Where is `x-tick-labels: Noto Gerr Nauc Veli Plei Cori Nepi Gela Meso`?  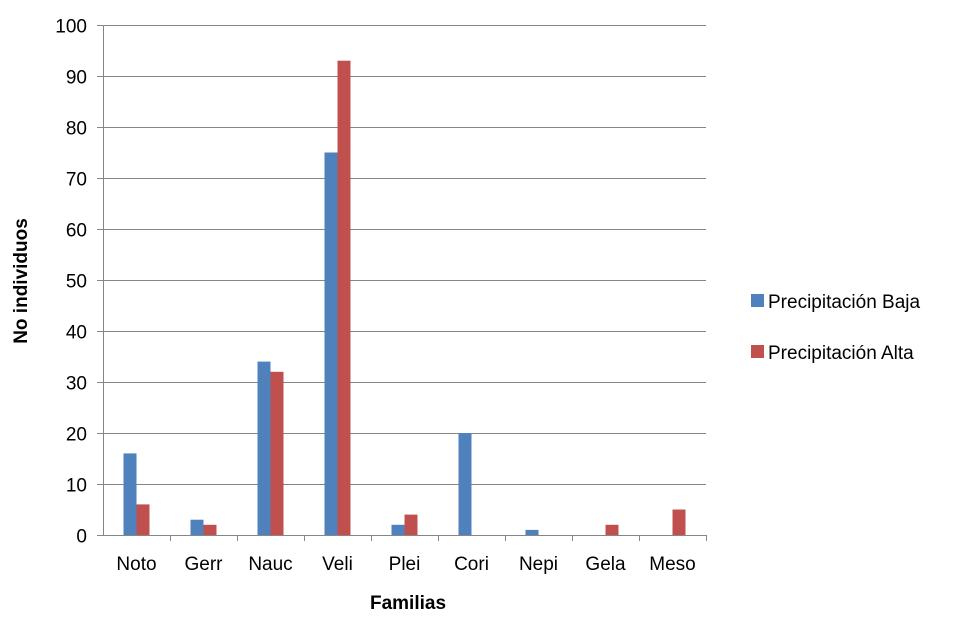
x-tick-labels: Noto Gerr Nauc Veli Plei Cori Nepi Gela Meso is located at coordinates (405, 564).